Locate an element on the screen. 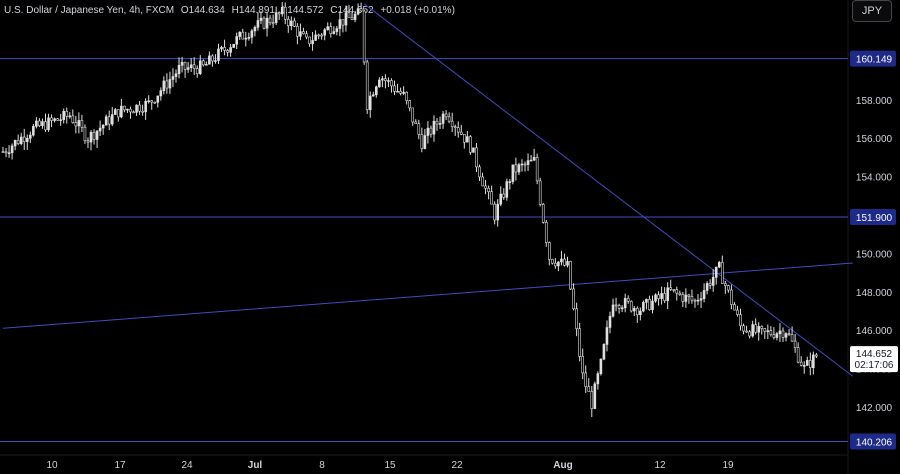 This screenshot has height=474, width=900. currency-button: JPY is located at coordinates (872, 11).